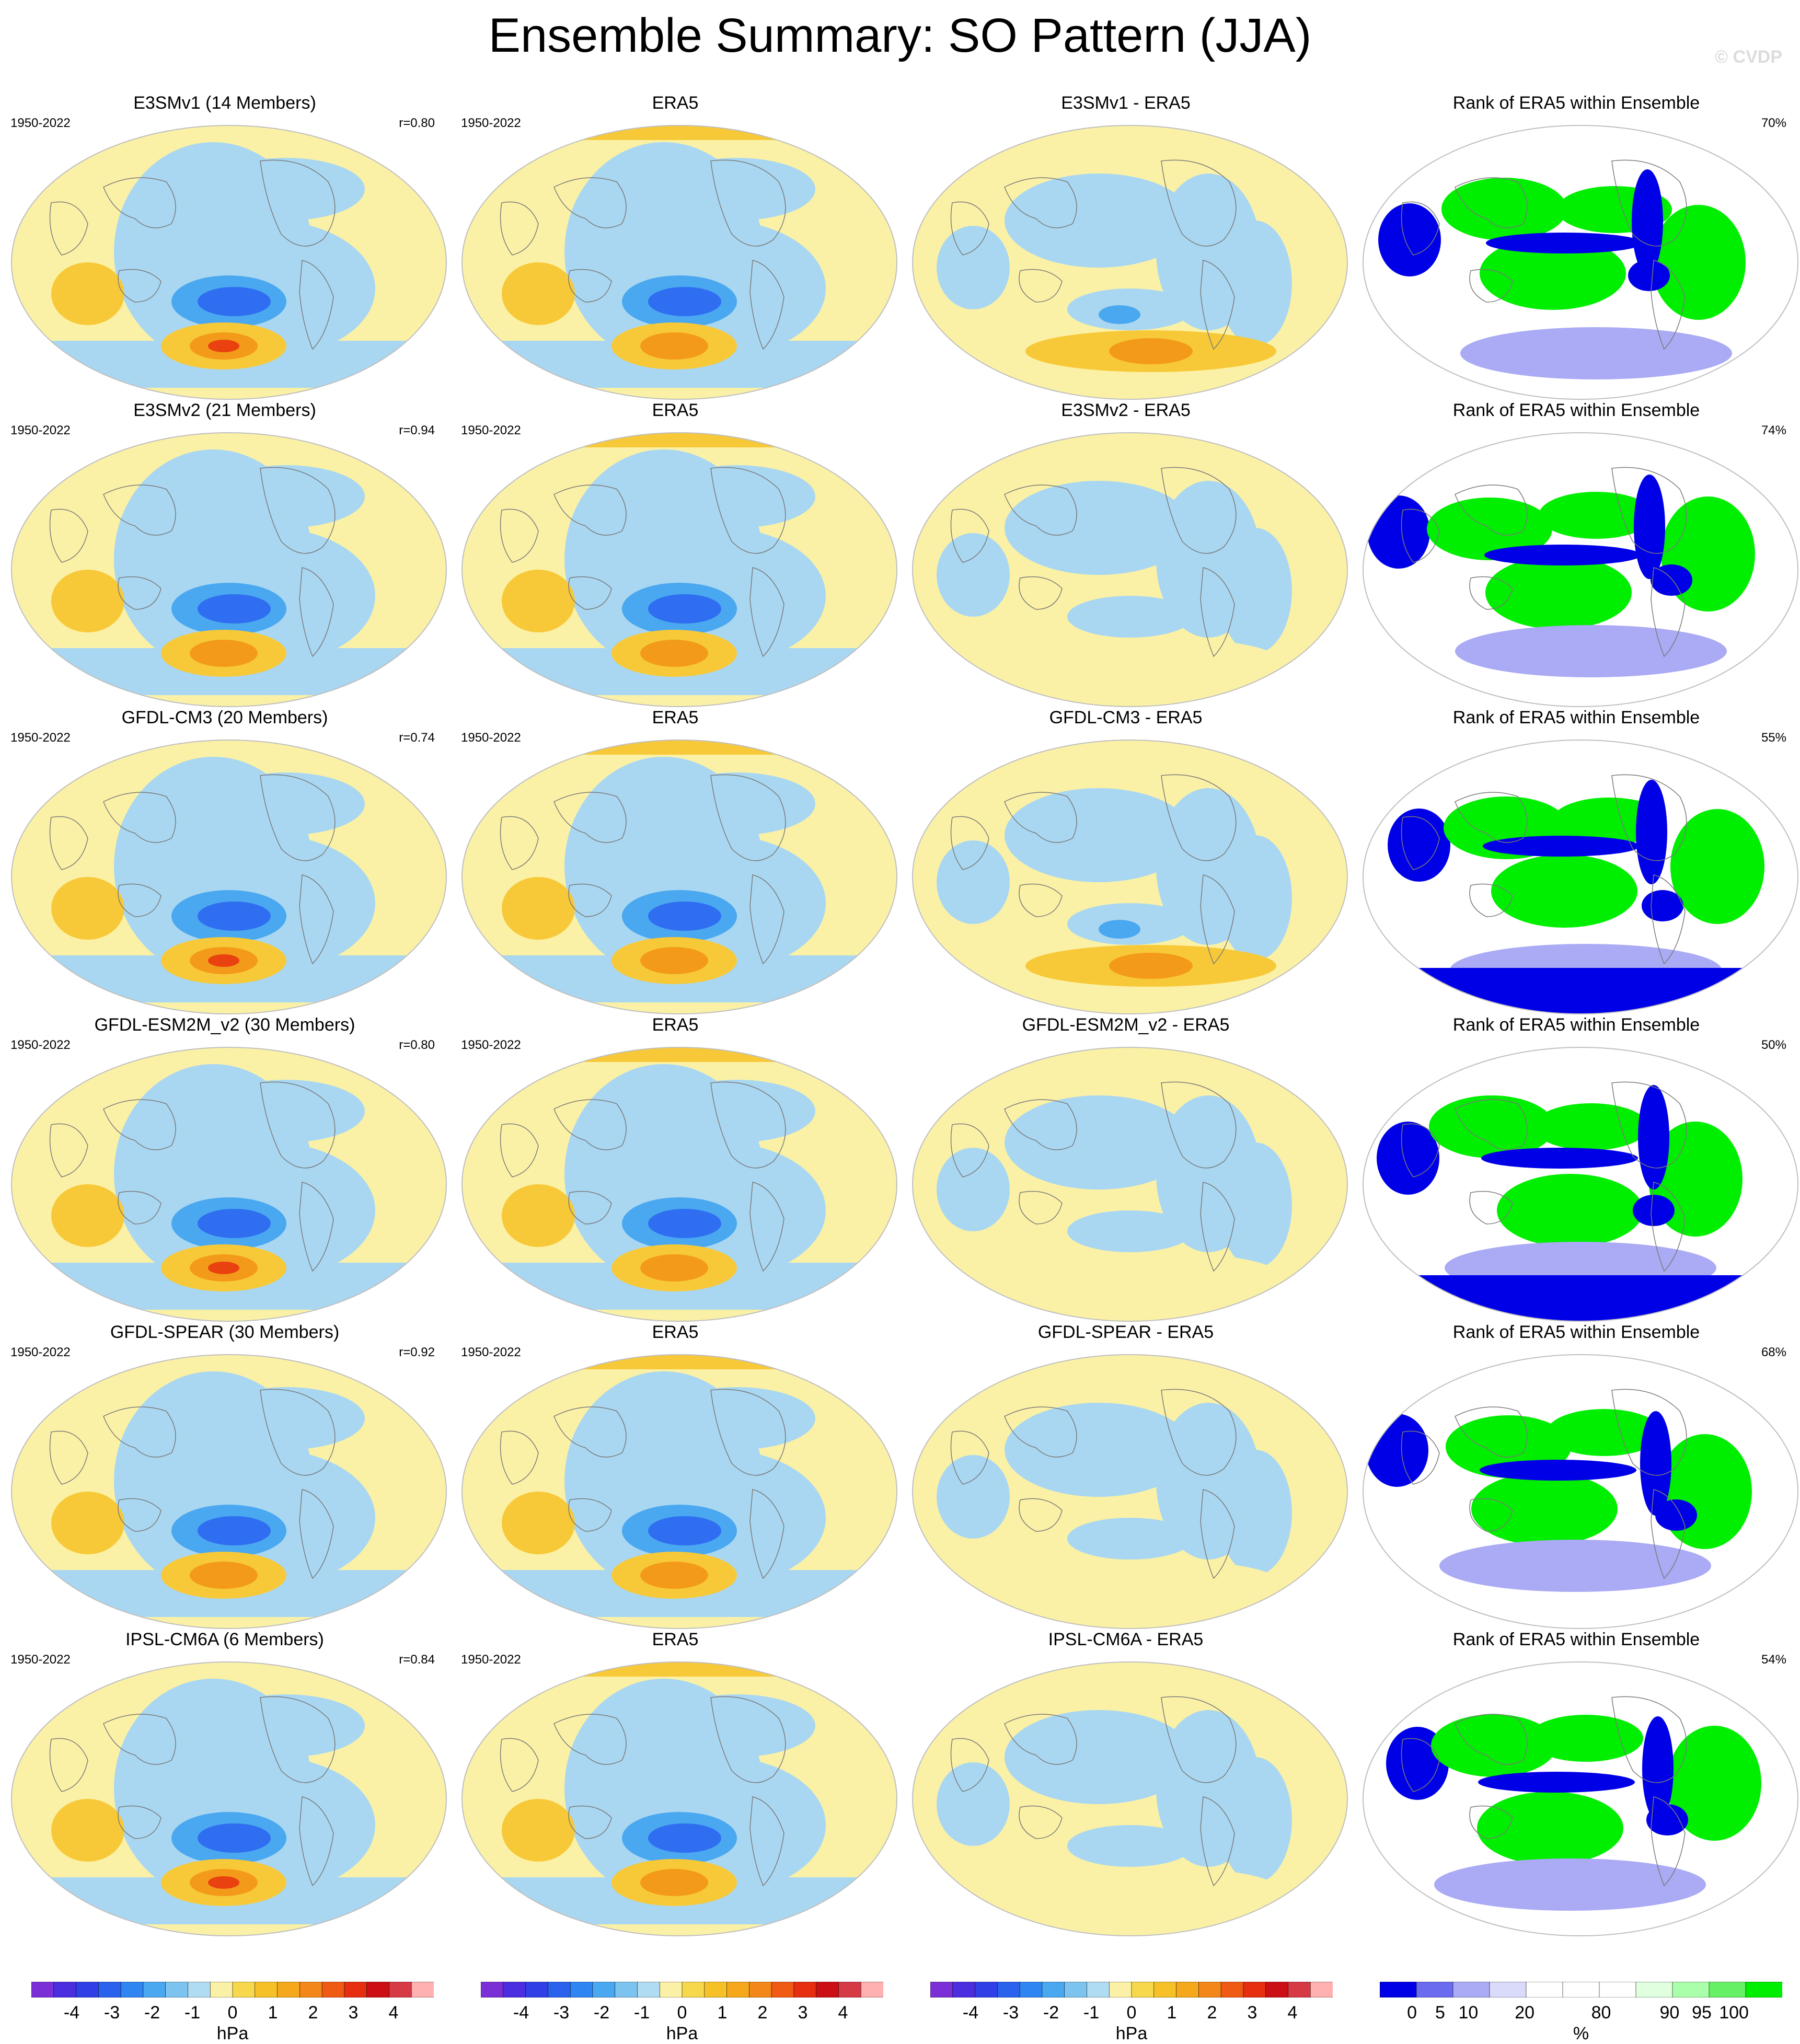 The image size is (1800, 2044). I want to click on panel-r1-c4: Rank of ERA5 within Ensemble 70%, so click(1576, 246).